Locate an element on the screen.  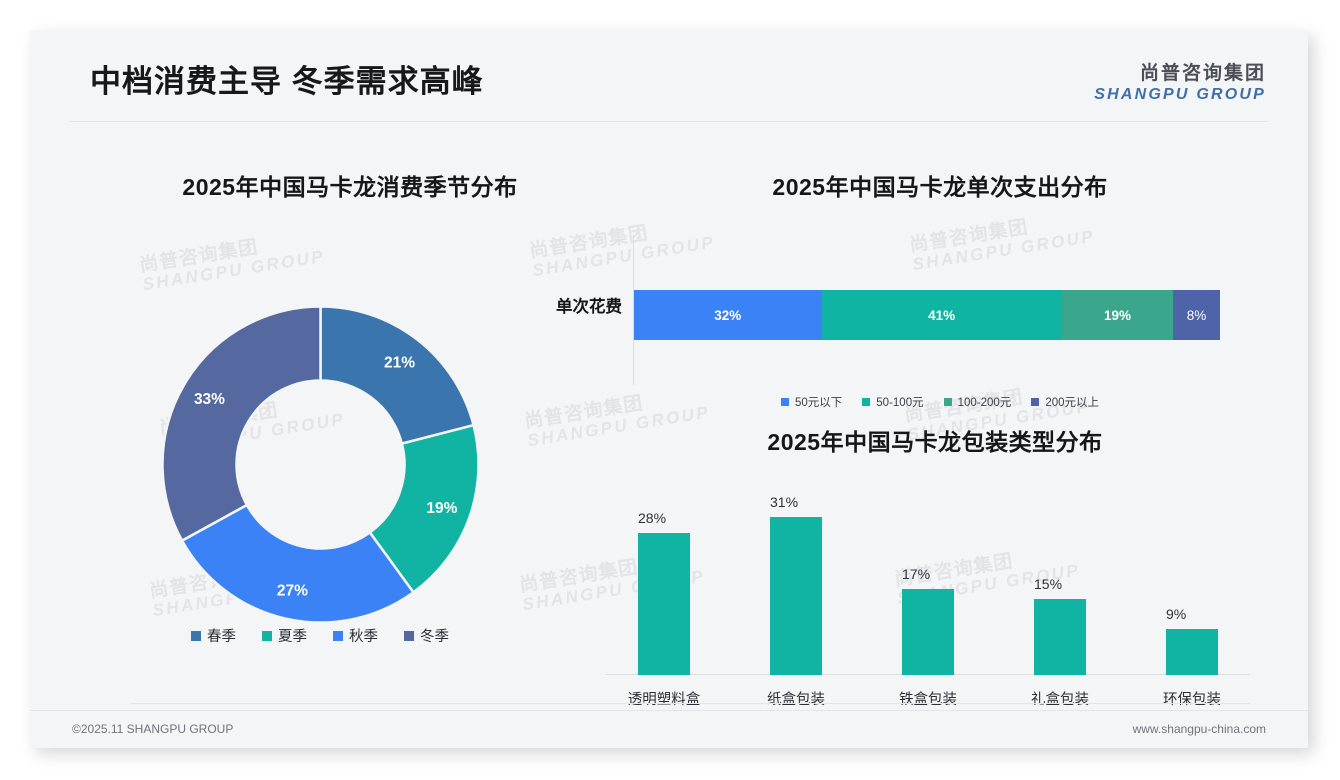
donut-legend-item: 秋季 is located at coordinates (355, 635).